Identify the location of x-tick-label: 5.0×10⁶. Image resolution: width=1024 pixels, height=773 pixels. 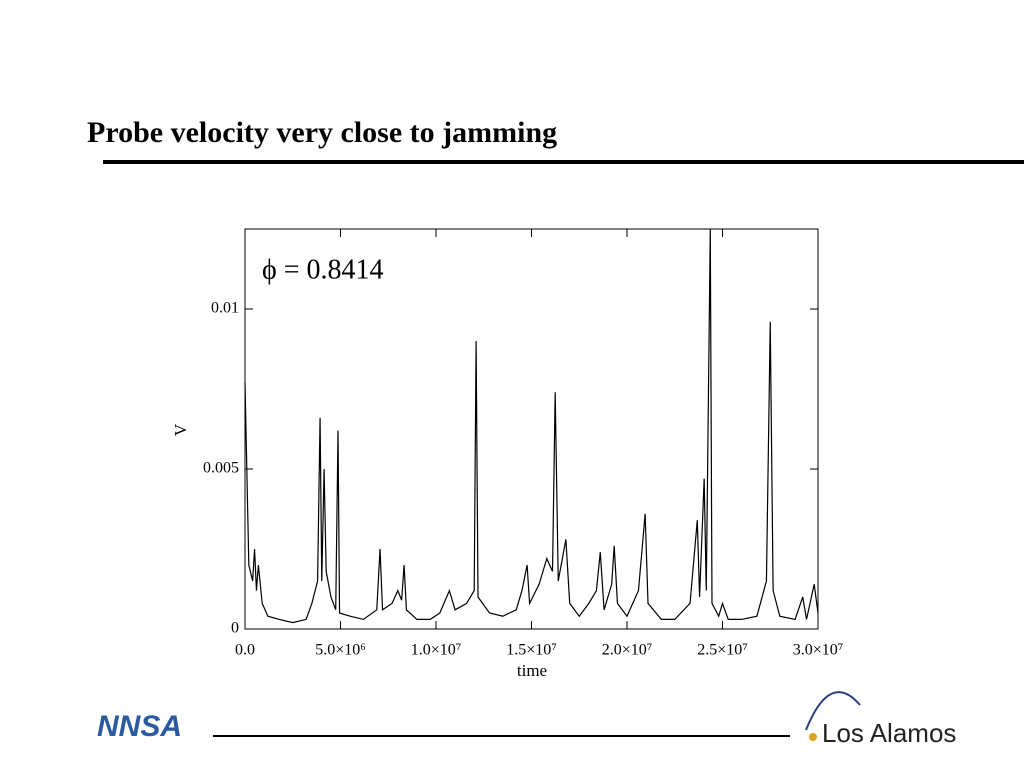
(340, 650).